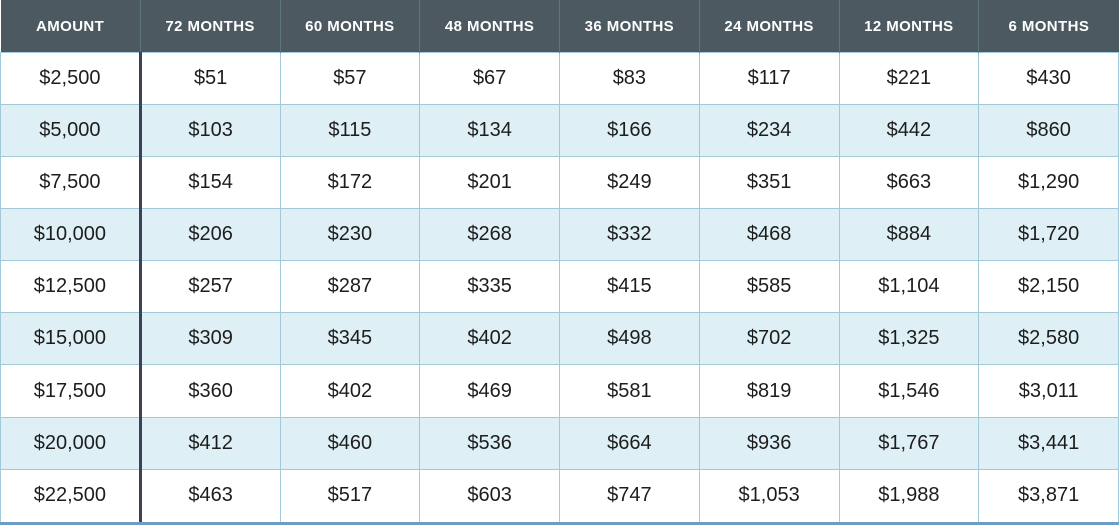  Describe the element at coordinates (1048, 26) in the screenshot. I see `column-header-6-months: 6 MONTHS` at that location.